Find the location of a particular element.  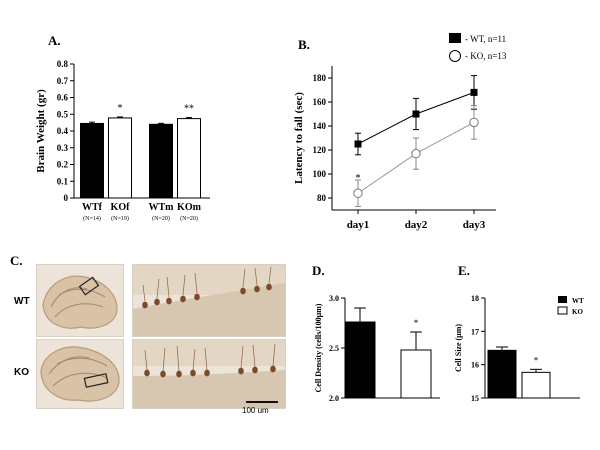

scale-bar is located at coordinates (262, 402).